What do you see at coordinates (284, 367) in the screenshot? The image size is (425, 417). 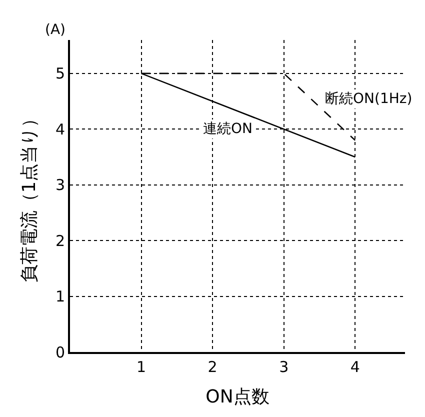 I see `x-tick-label: 3` at bounding box center [284, 367].